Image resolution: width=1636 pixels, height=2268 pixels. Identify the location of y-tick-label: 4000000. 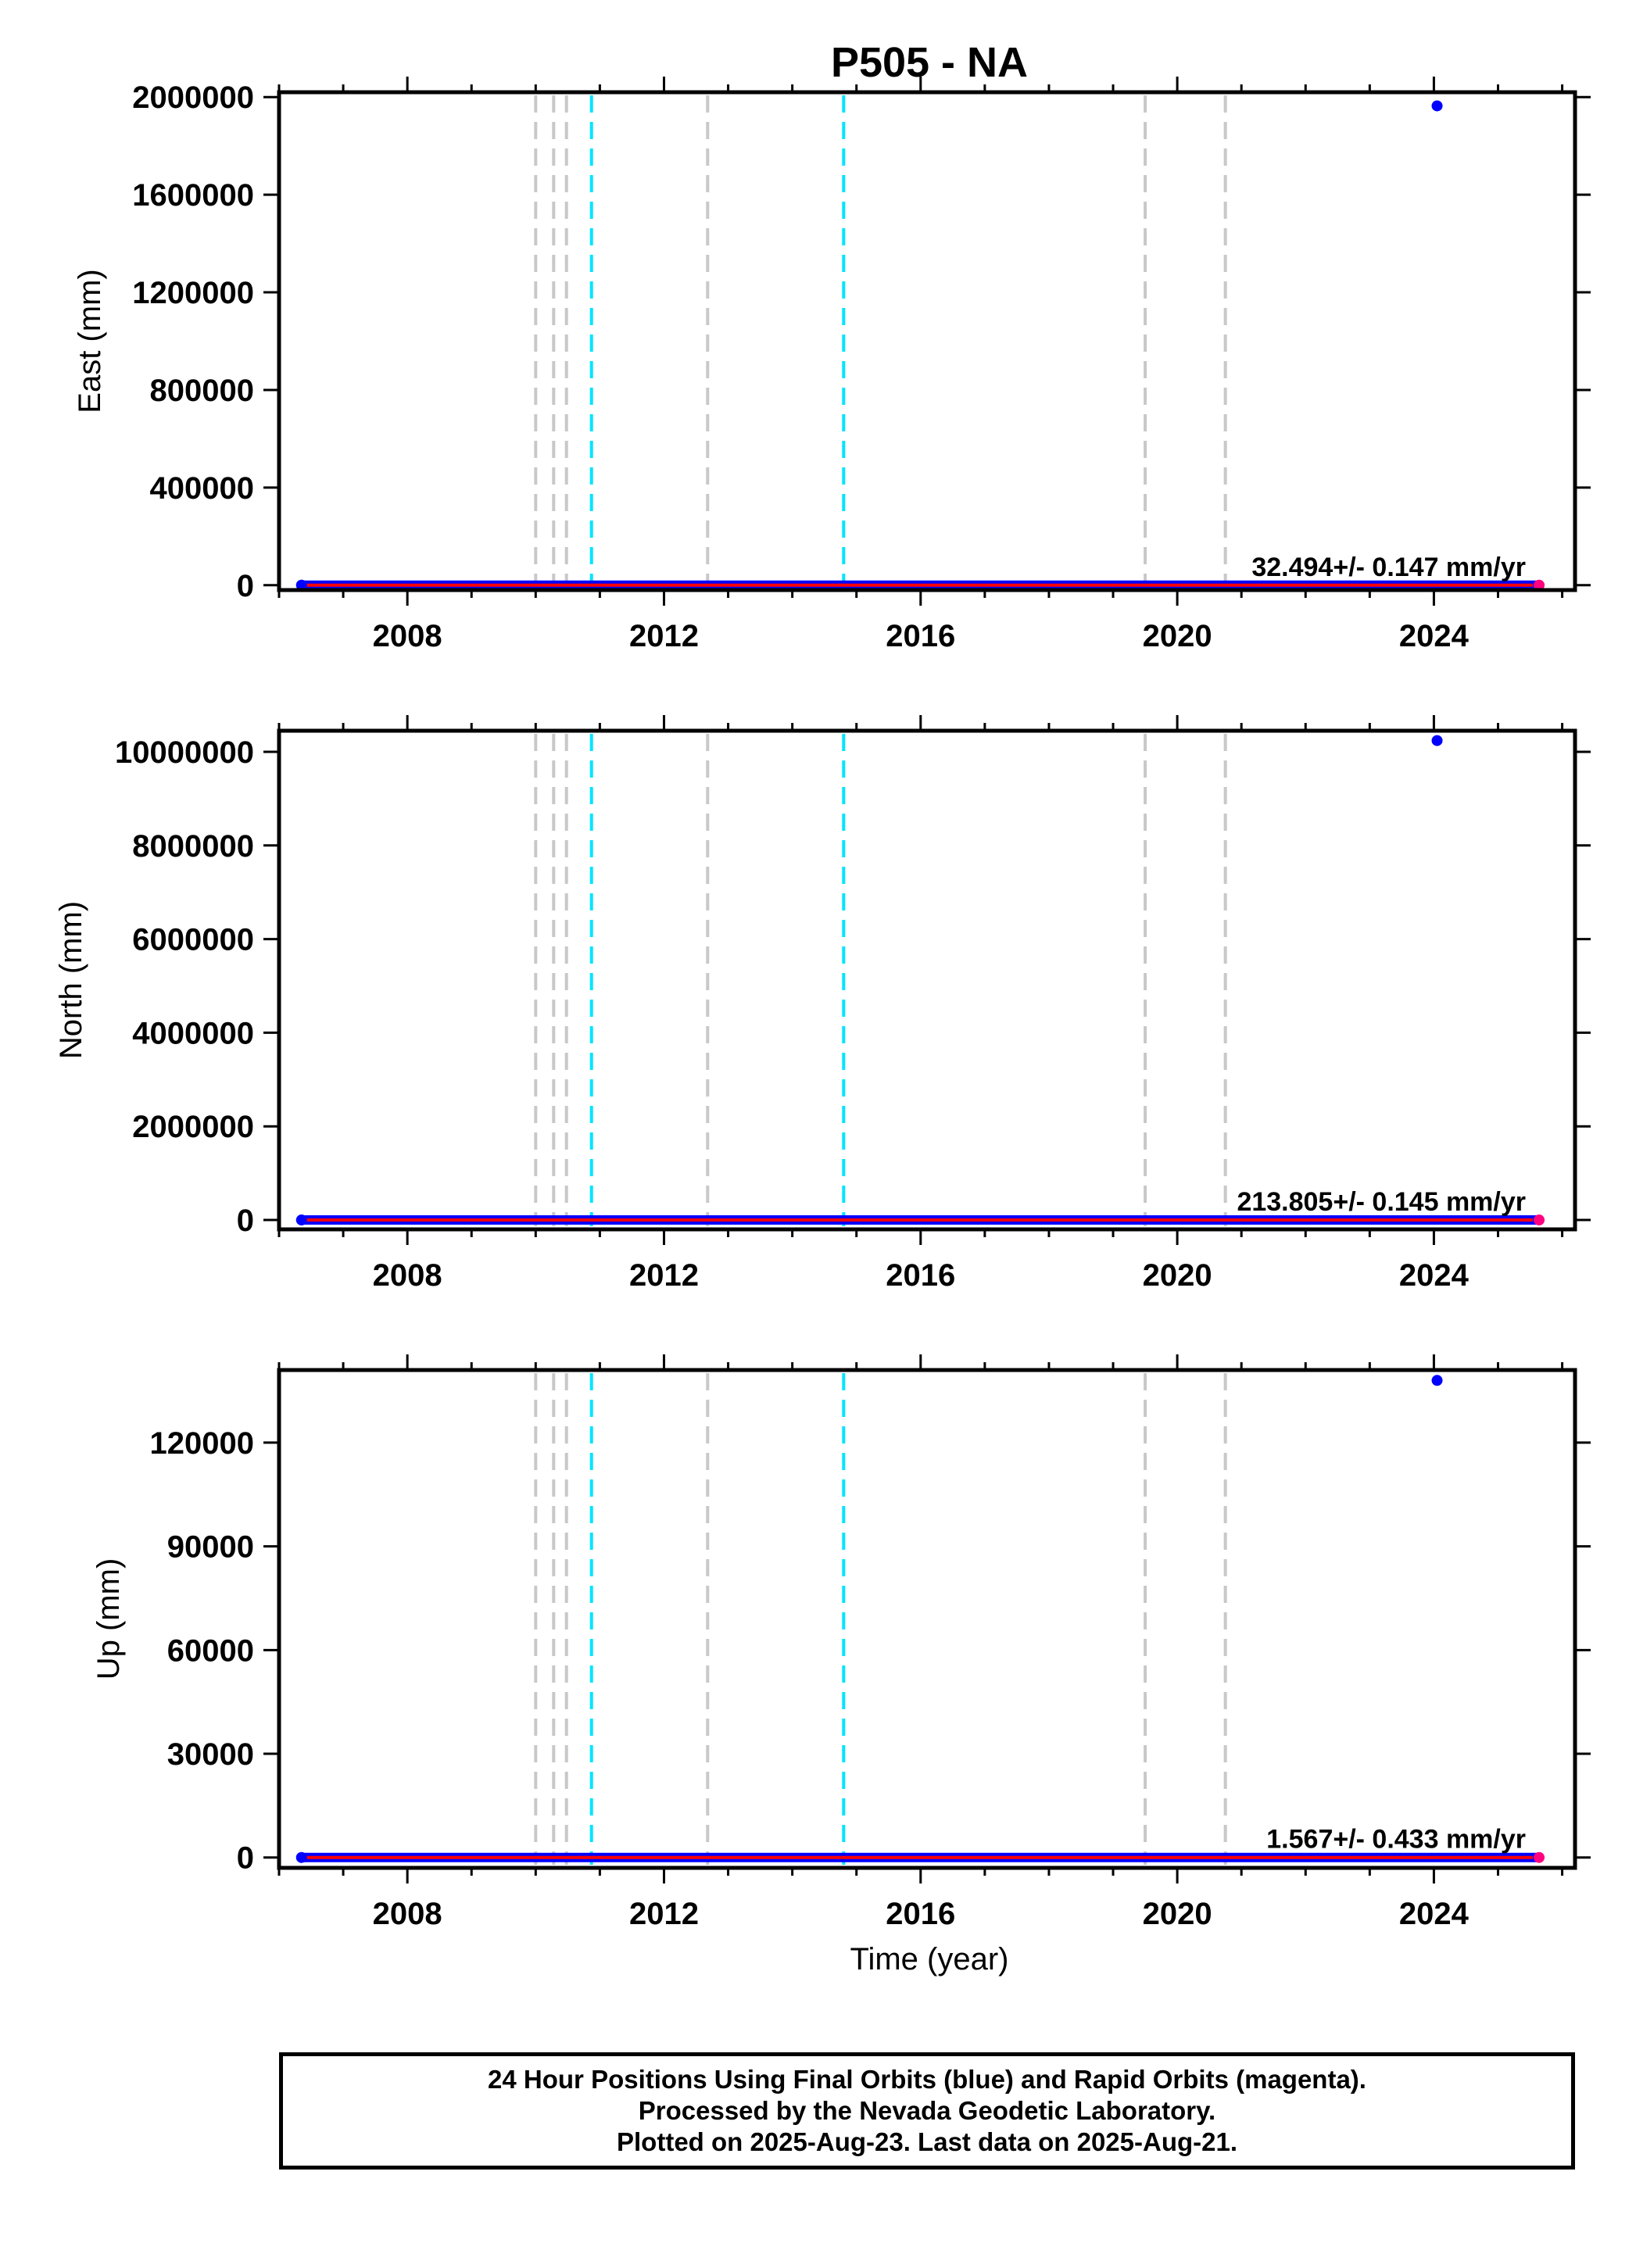
(193, 1033).